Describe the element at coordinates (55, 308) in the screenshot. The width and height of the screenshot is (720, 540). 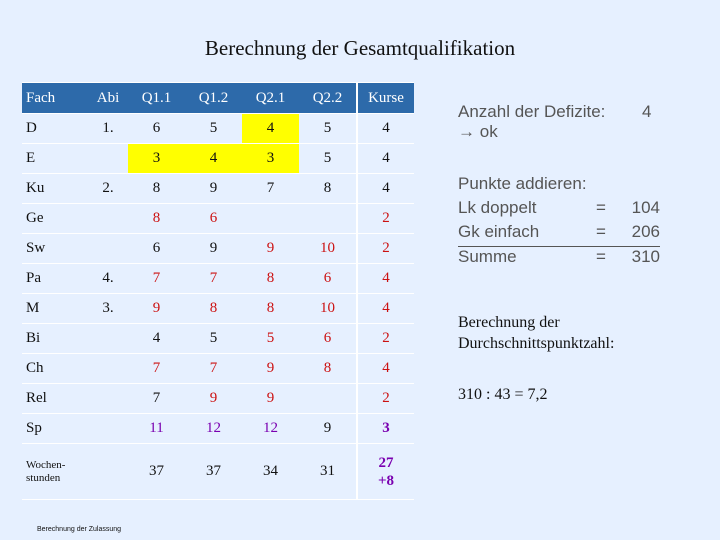
I see `subject-cell: M` at that location.